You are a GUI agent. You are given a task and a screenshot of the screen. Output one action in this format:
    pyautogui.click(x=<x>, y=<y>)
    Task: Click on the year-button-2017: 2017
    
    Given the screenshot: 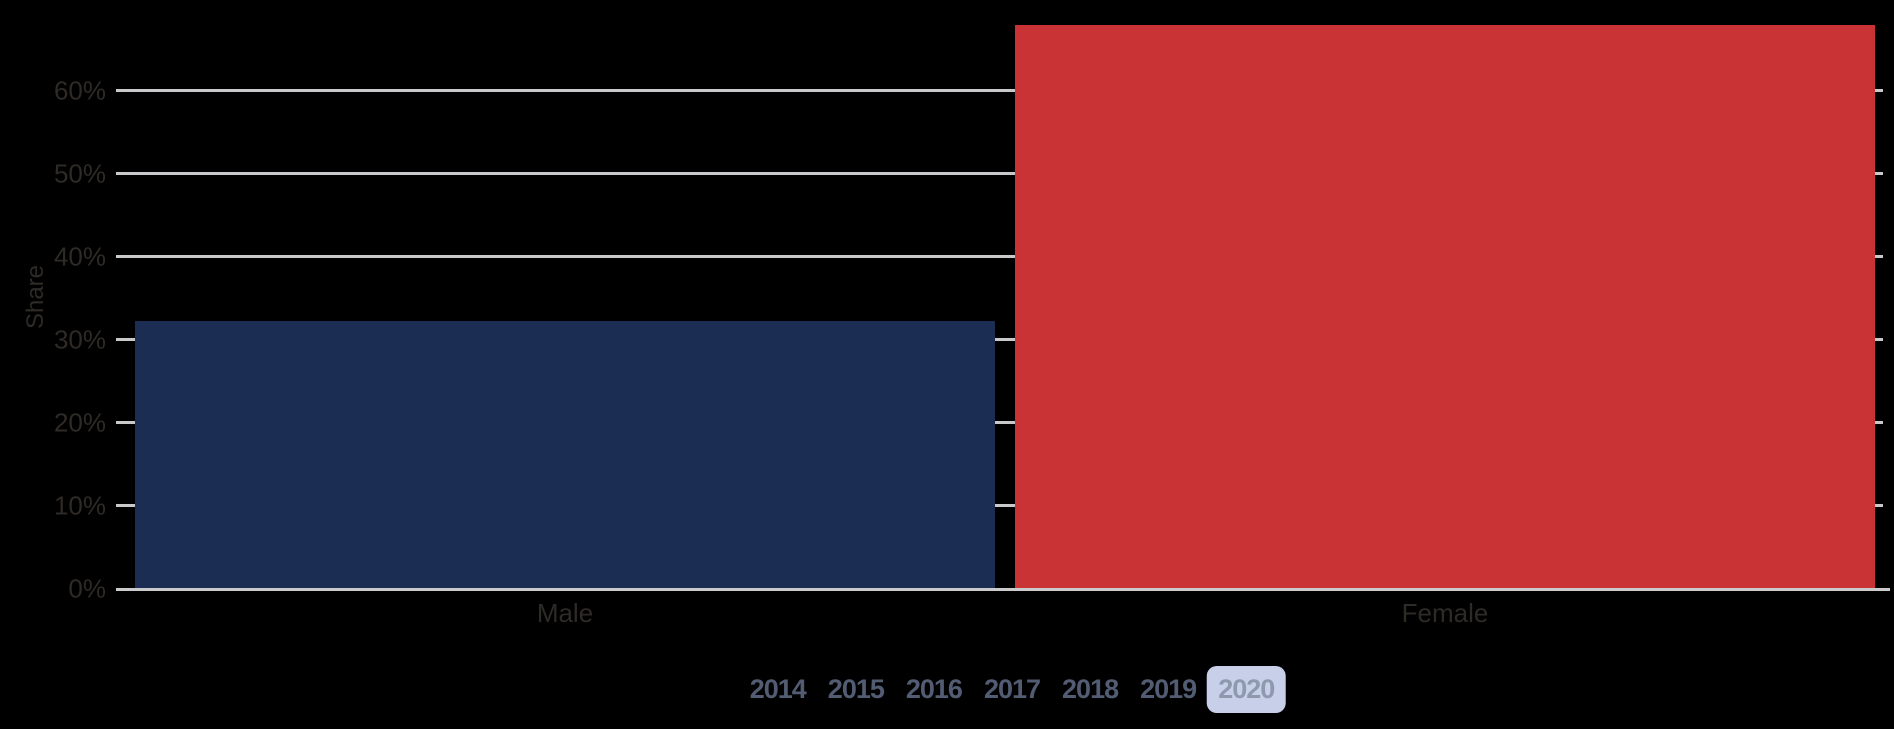 What is the action you would take?
    pyautogui.click(x=1012, y=689)
    